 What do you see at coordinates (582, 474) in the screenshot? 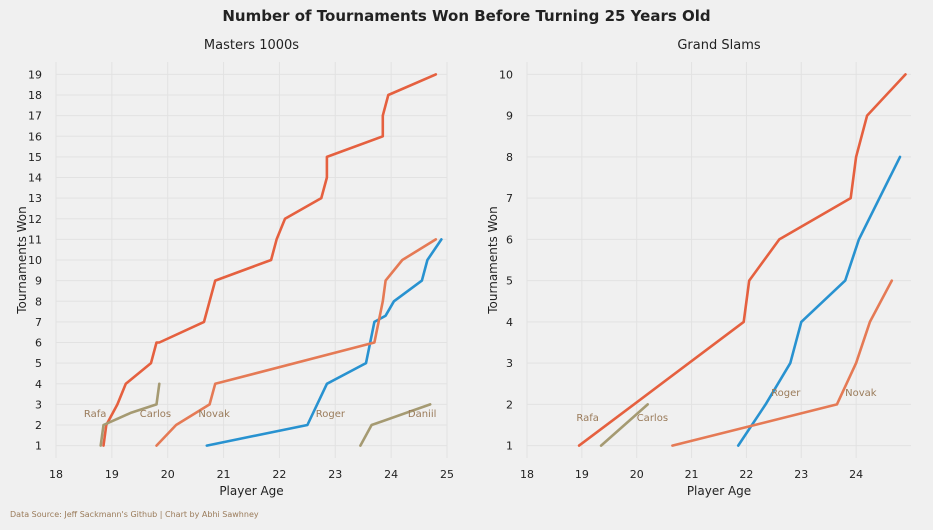
I see `panel-2-x-tick-label: 19` at bounding box center [582, 474].